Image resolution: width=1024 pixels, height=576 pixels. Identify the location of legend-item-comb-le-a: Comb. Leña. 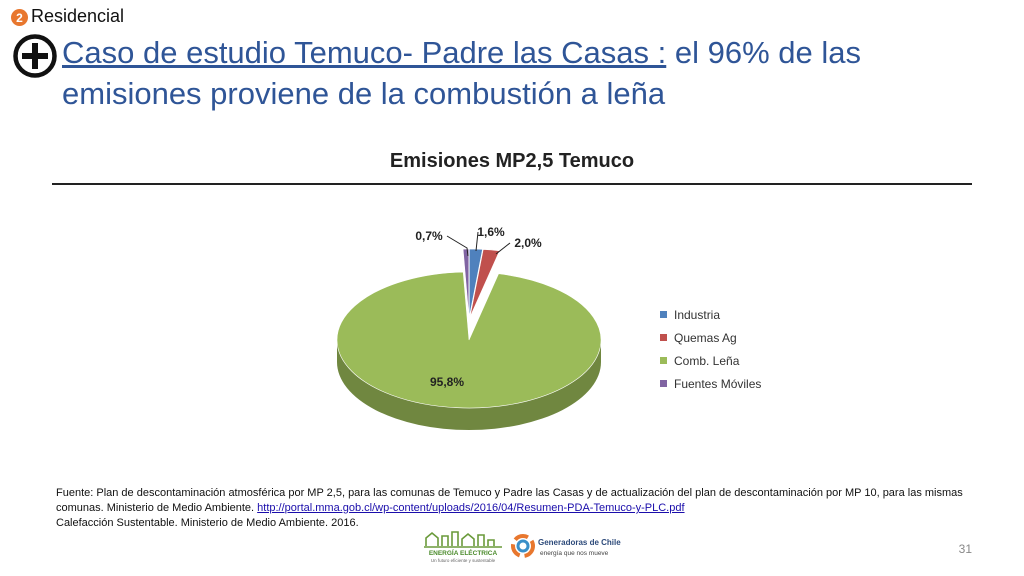
(710, 360).